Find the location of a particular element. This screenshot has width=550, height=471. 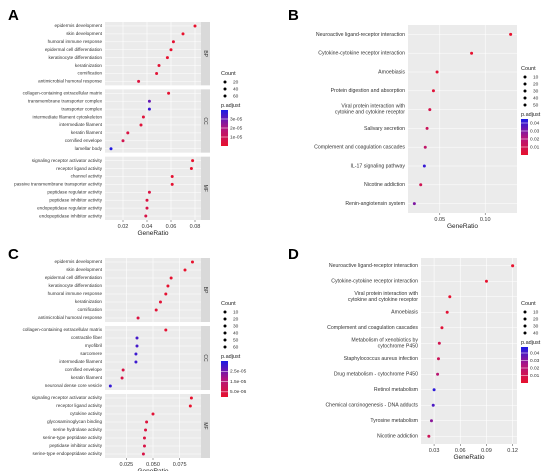

term-label-line: cytokine and cytokine receptor is located at coordinates (370, 113).